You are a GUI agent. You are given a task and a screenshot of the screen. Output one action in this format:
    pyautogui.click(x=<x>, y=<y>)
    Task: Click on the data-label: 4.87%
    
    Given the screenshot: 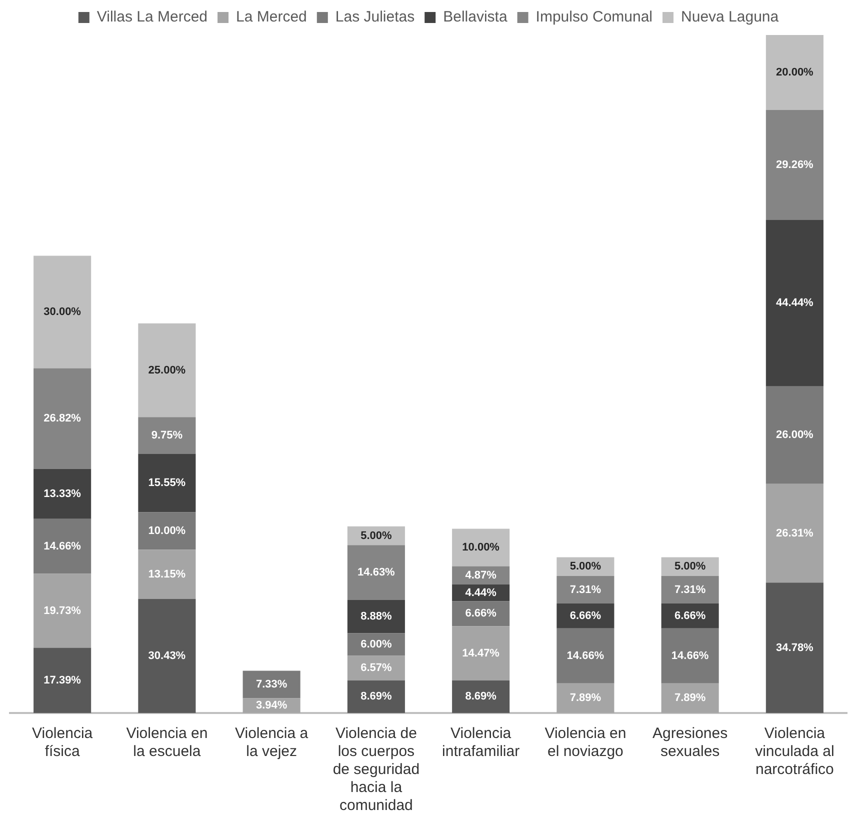 What is the action you would take?
    pyautogui.click(x=481, y=575)
    